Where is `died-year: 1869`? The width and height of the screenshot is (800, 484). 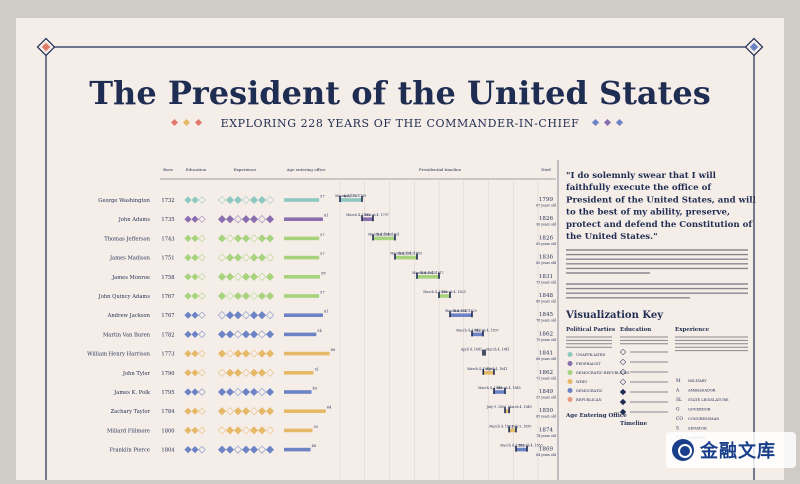
died-year: 1869 is located at coordinates (546, 450).